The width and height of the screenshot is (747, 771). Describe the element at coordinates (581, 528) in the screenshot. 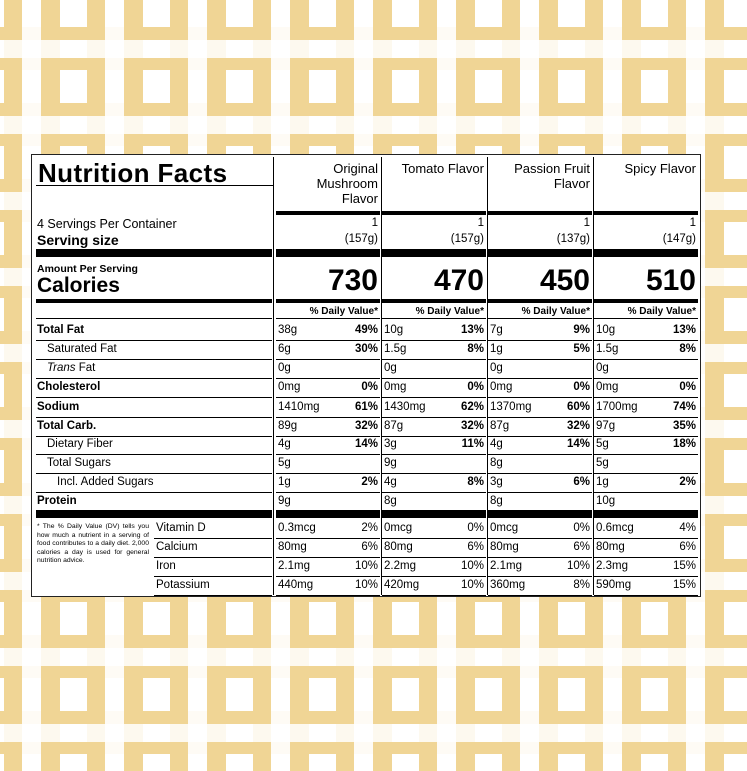

I see `vitamin-d-dv: 0%` at that location.